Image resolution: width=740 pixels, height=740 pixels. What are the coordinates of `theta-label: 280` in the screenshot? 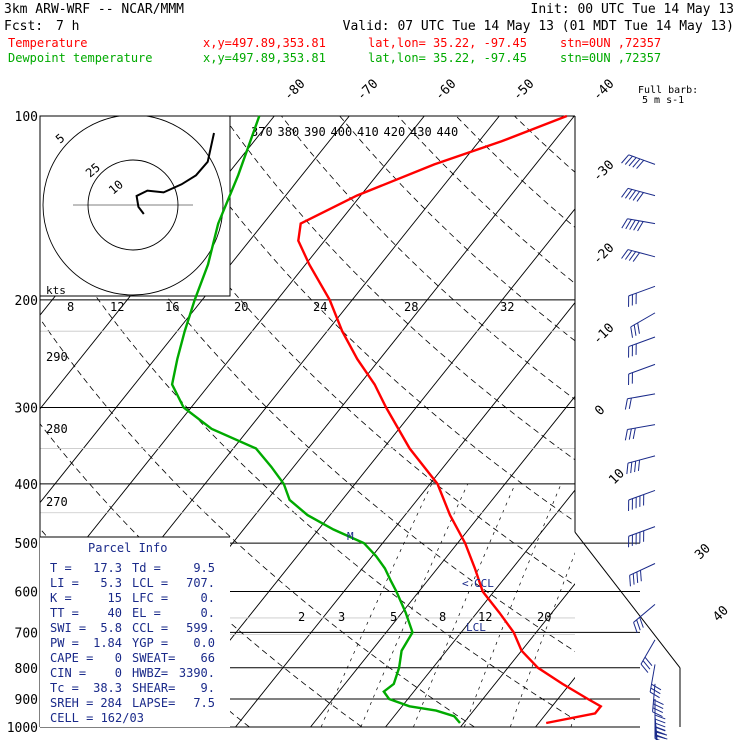 It's located at (57, 429).